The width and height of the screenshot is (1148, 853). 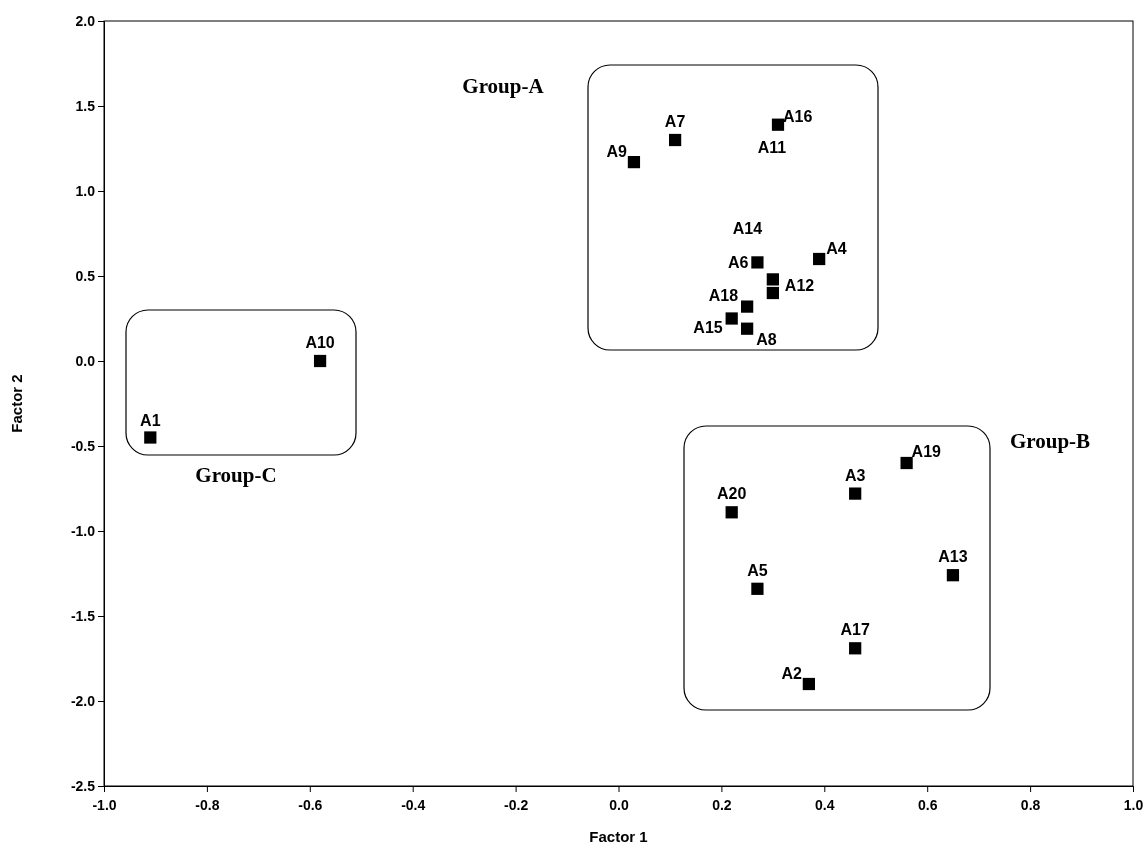 What do you see at coordinates (236, 475) in the screenshot?
I see `annotation: Group-C` at bounding box center [236, 475].